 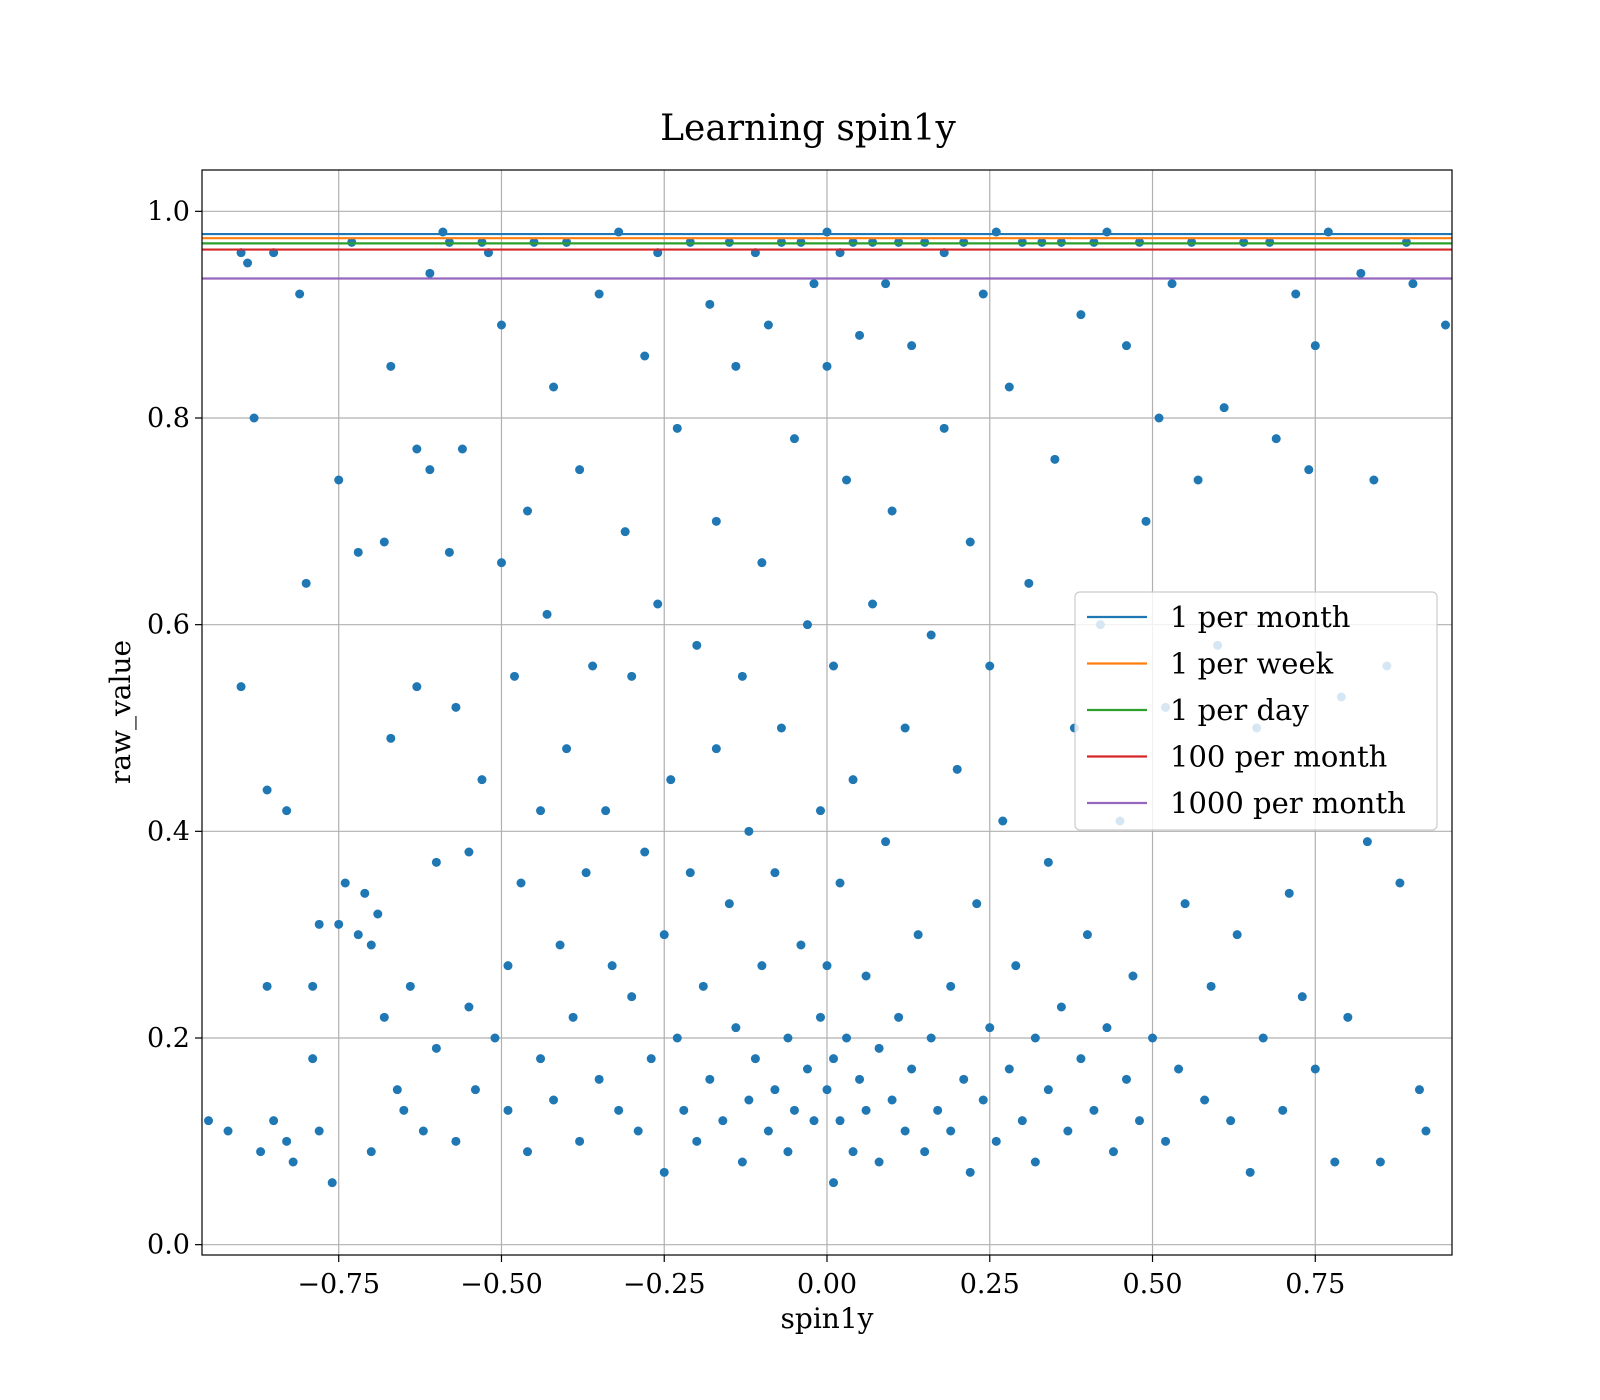 What do you see at coordinates (827, 1284) in the screenshot?
I see `x-tick-label: 0.00` at bounding box center [827, 1284].